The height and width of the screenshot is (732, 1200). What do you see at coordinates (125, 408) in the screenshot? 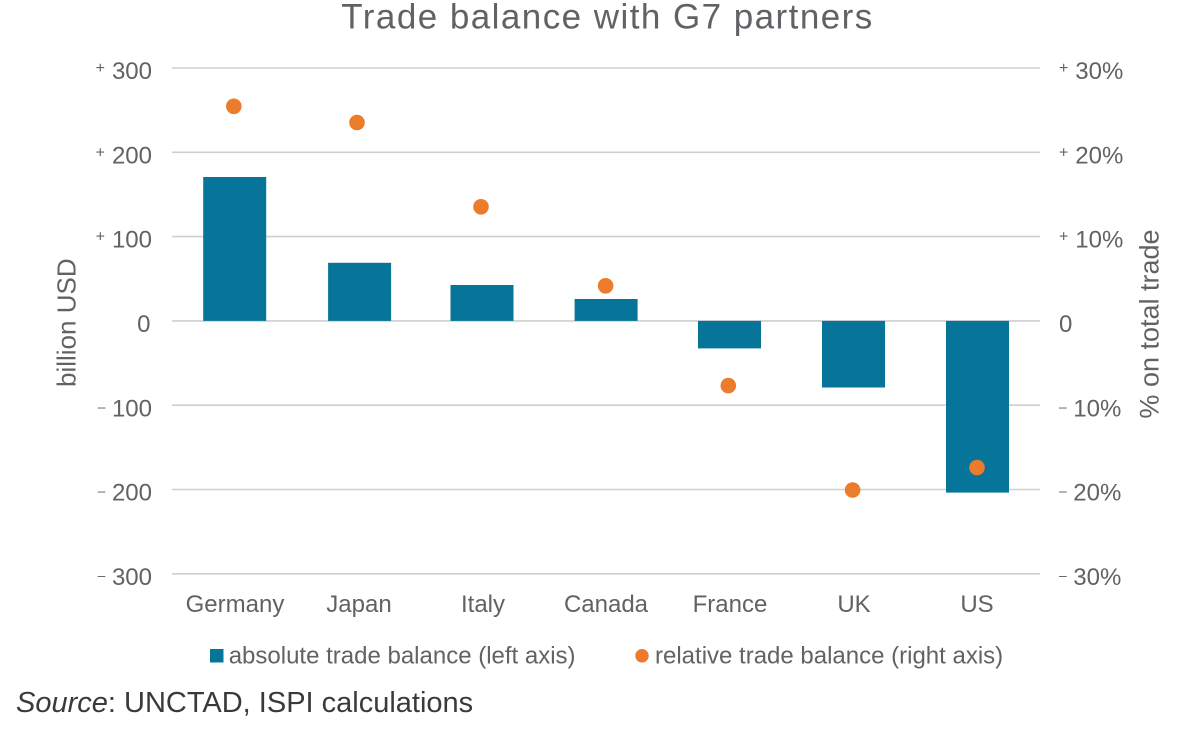
I see `svg-text: –100` at bounding box center [125, 408].